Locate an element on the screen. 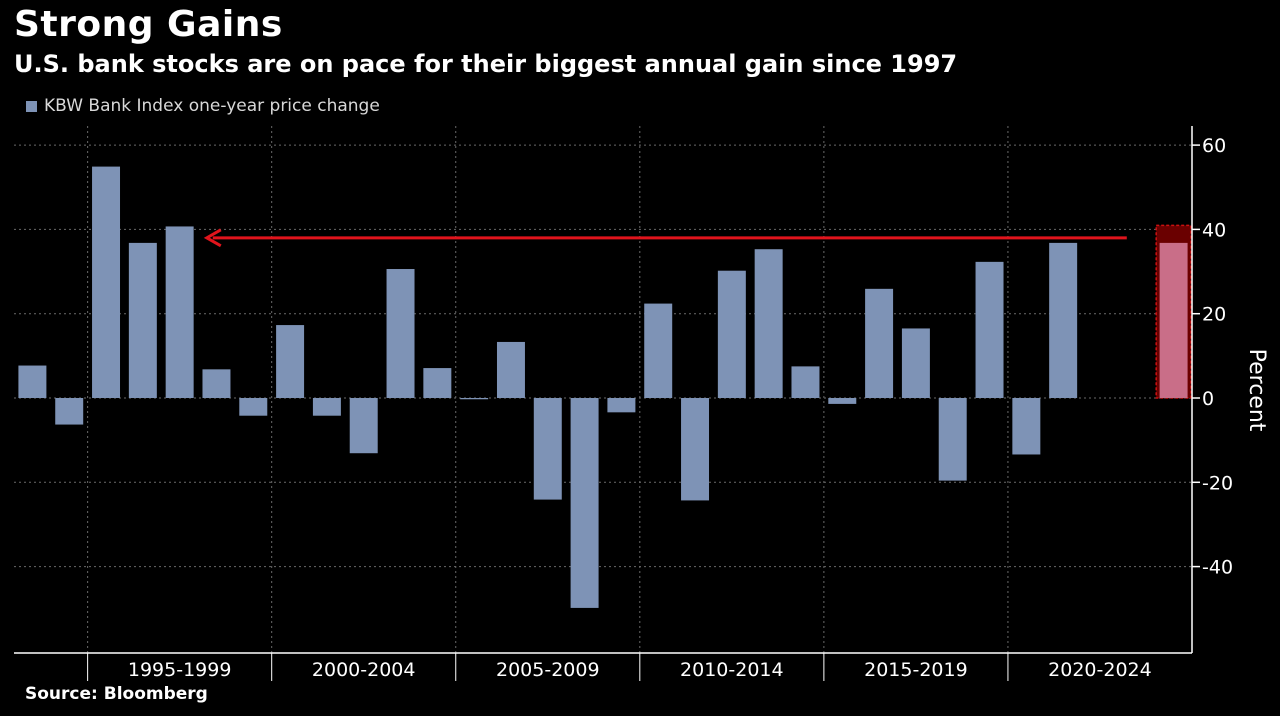  x-group-label: 2015-2019 is located at coordinates (916, 670).